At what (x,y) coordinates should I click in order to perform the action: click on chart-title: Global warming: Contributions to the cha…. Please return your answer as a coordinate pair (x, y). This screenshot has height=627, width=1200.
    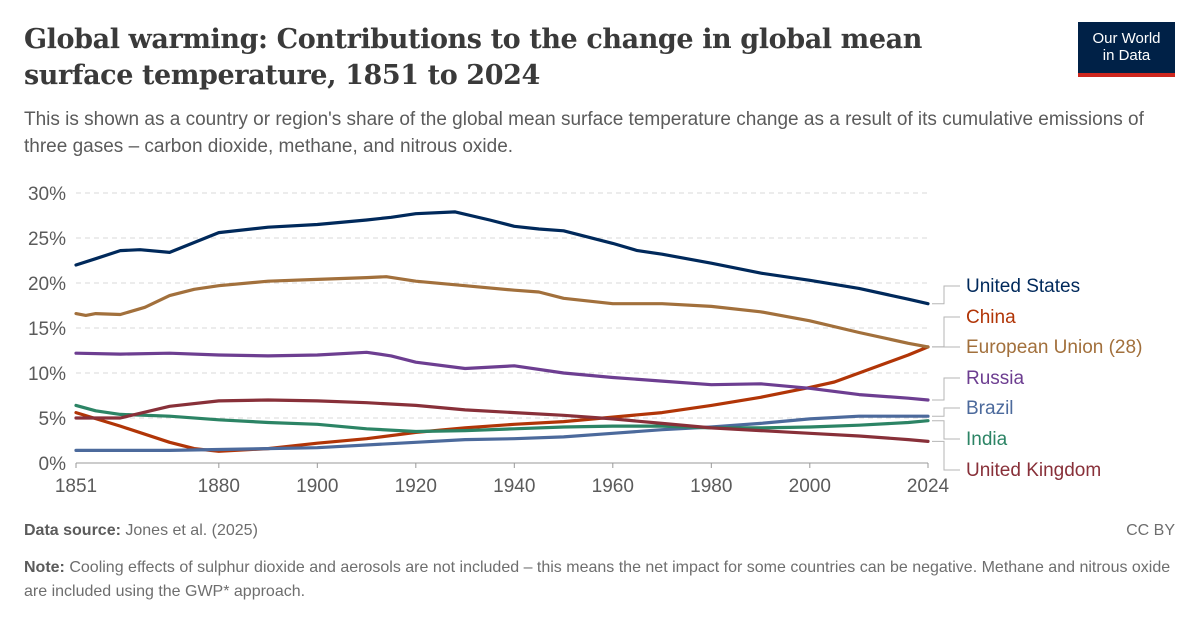
    Looking at the image, I should click on (473, 57).